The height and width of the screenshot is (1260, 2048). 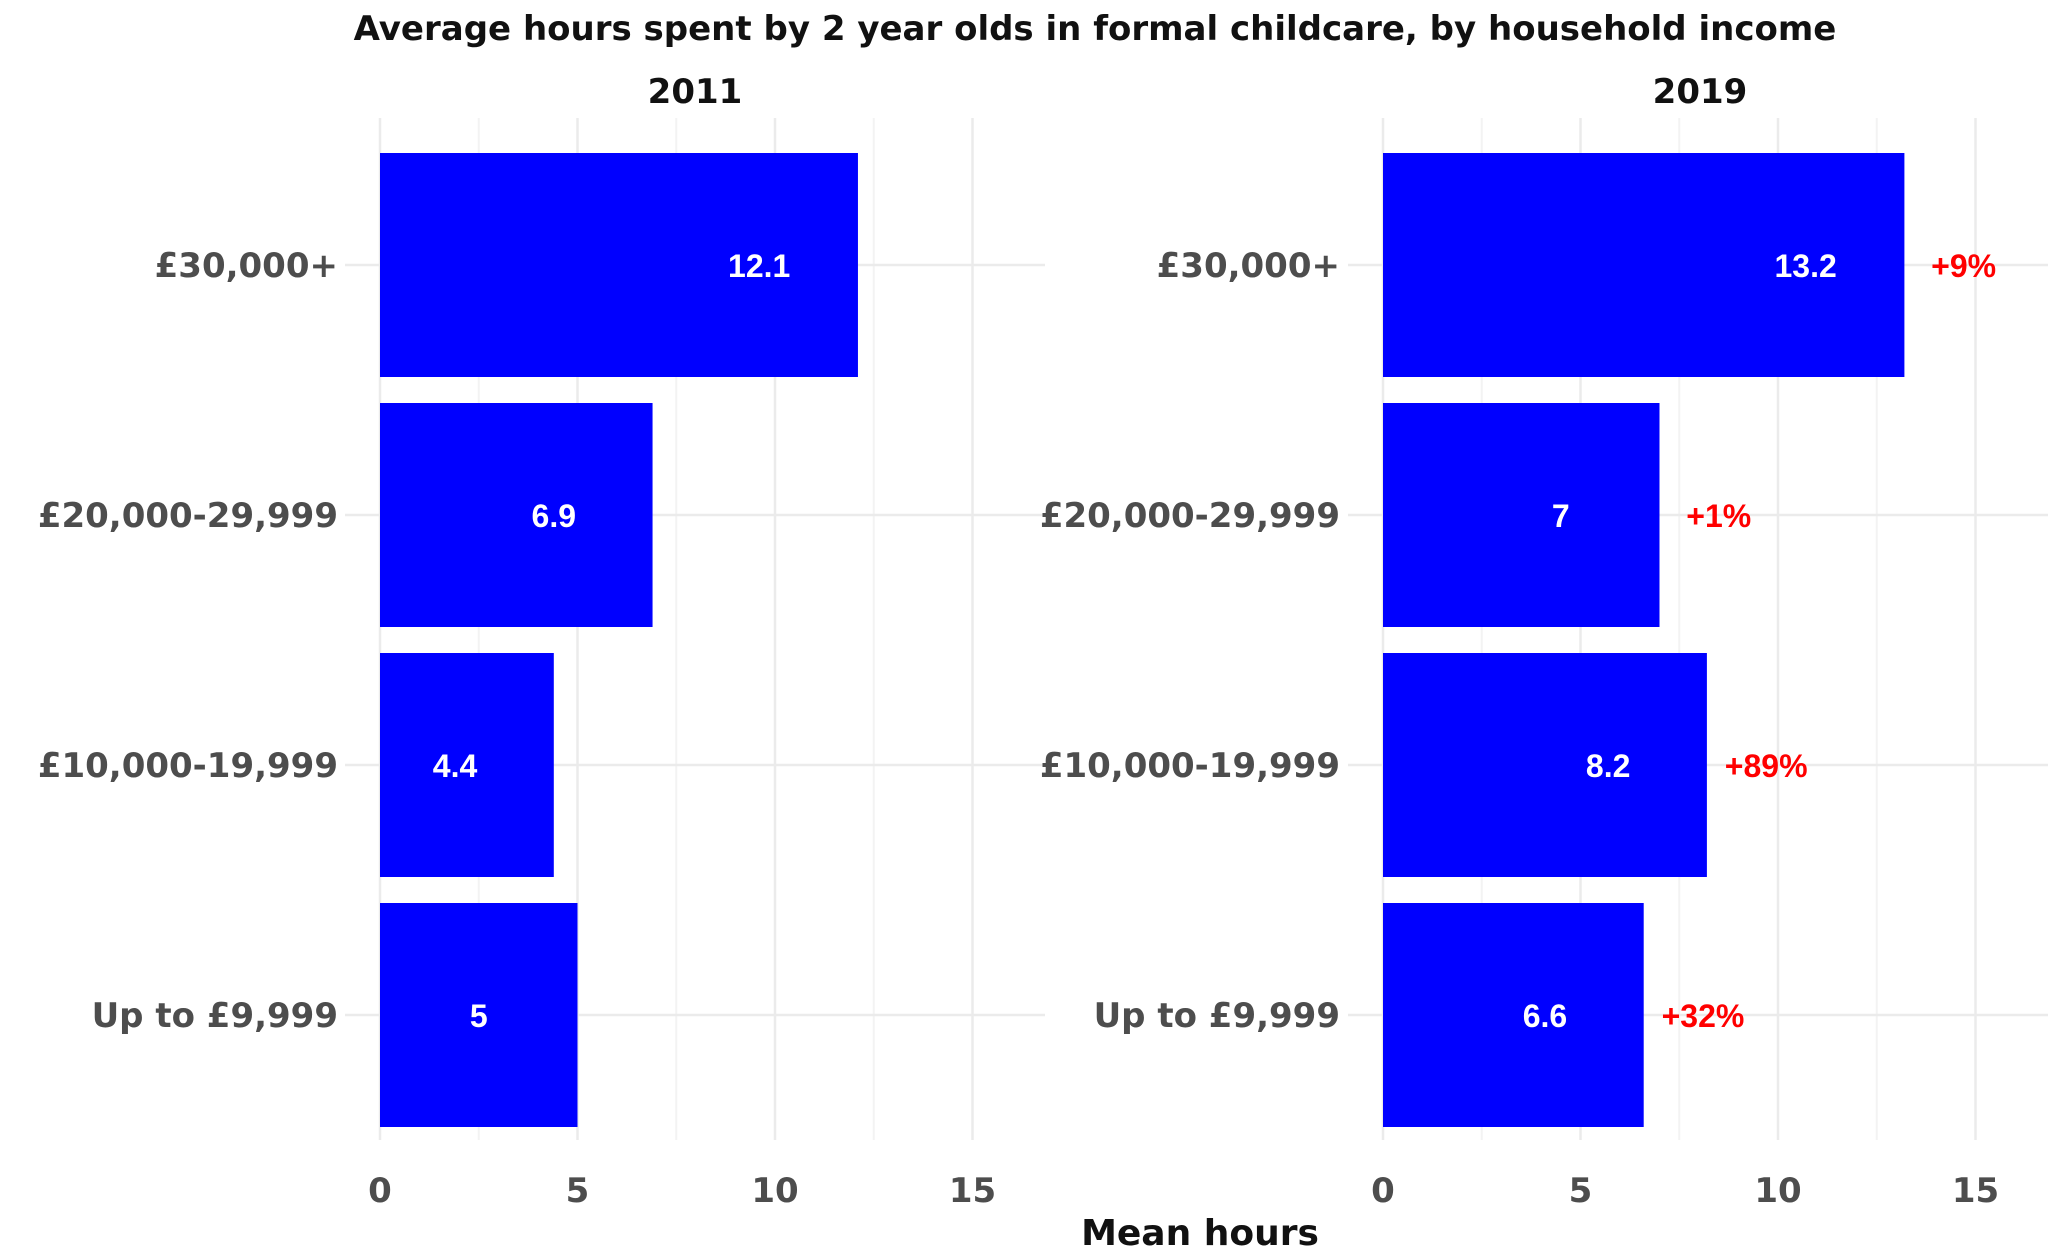 What do you see at coordinates (455, 766) in the screenshot?
I see `bar-value-label: 4.4` at bounding box center [455, 766].